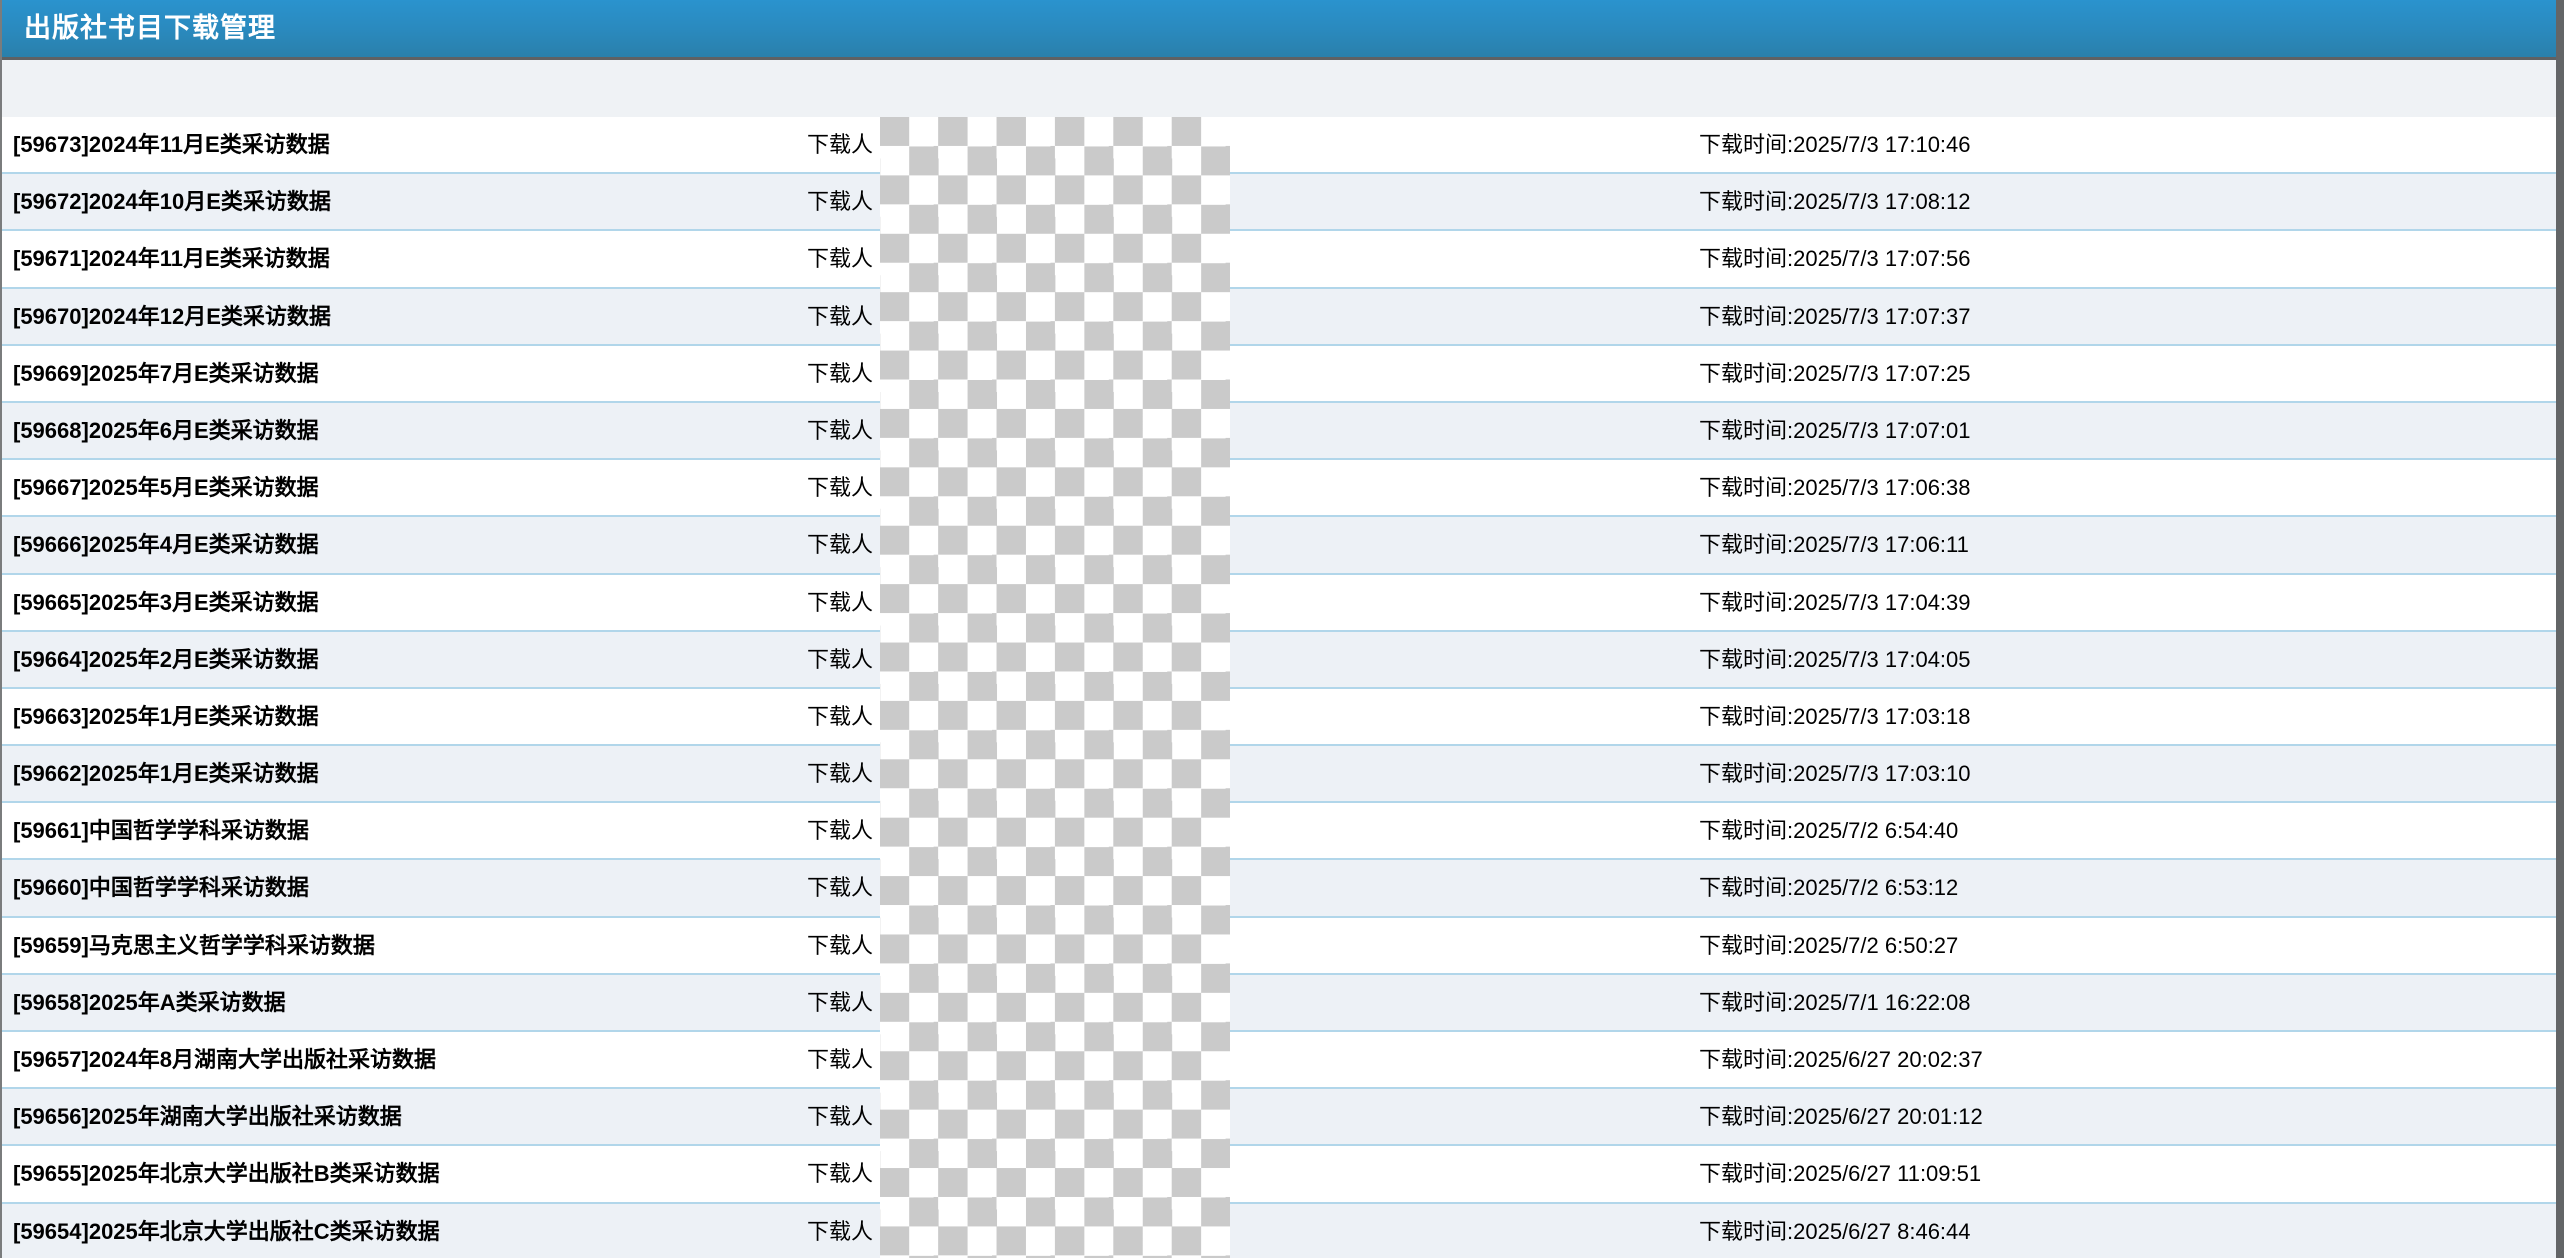  What do you see at coordinates (149, 1002) in the screenshot?
I see `record-title: [59658]2025年A类采访数据` at bounding box center [149, 1002].